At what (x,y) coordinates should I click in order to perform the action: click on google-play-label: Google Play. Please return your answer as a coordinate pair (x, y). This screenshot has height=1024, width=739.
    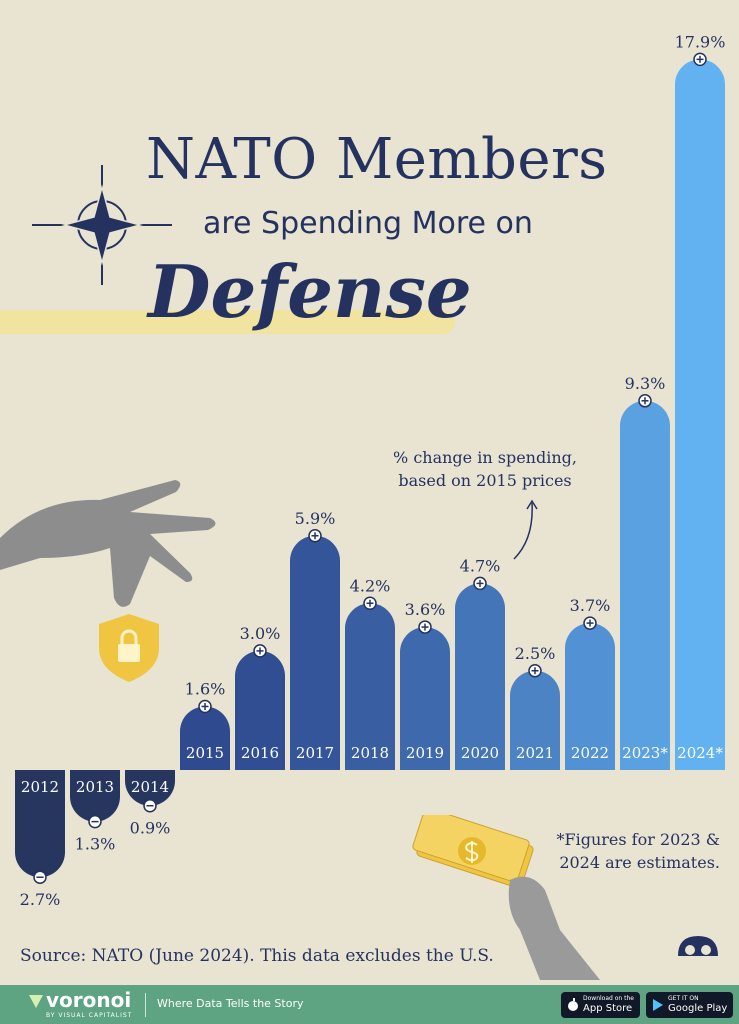
    Looking at the image, I should click on (698, 1008).